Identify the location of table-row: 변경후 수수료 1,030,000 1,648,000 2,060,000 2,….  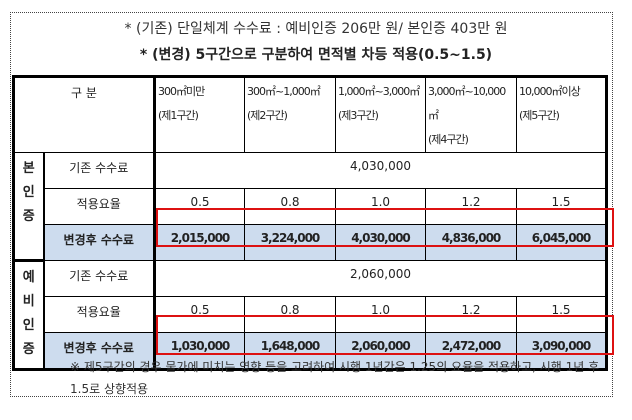
(310, 351).